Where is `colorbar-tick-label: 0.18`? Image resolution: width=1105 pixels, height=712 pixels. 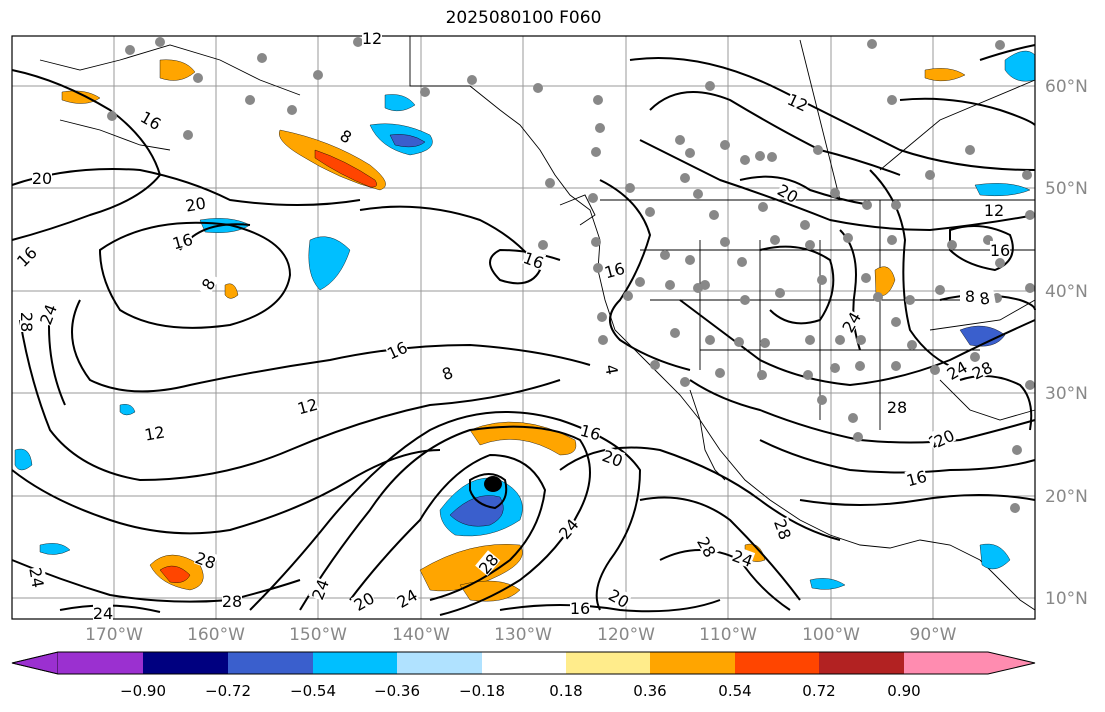 colorbar-tick-label: 0.18 is located at coordinates (566, 691).